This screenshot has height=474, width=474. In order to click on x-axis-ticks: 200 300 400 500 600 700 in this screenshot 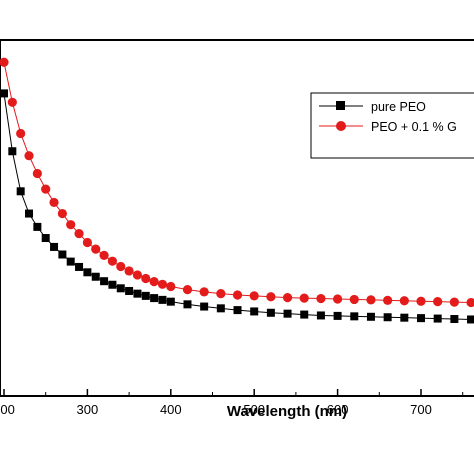, I will do `click(232, 403)`.